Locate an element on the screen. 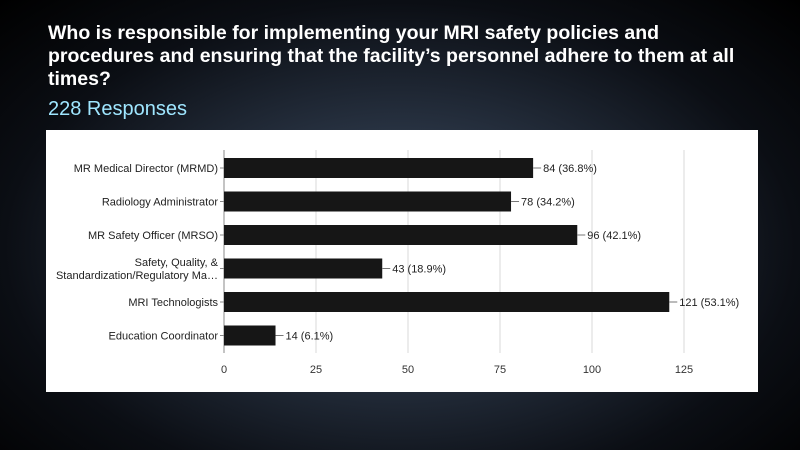 The image size is (800, 450). category-label: MR Safety Officer (MRSO) is located at coordinates (153, 236).